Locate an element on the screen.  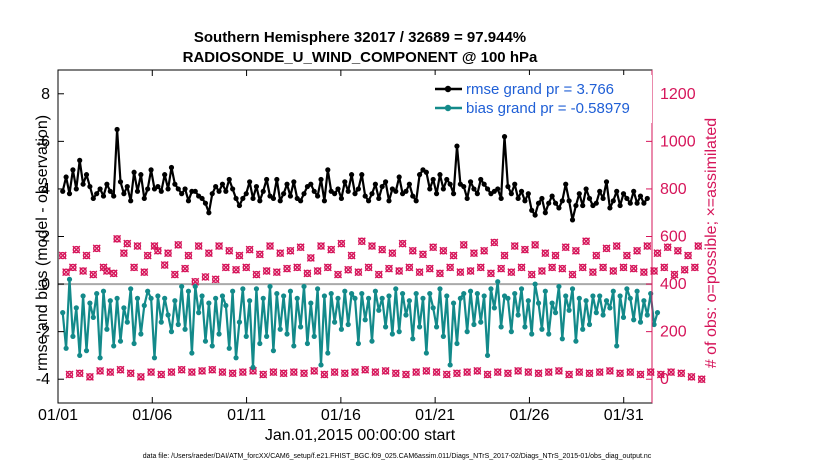
legend-bias-label: bias grand pr = -0.58979 is located at coordinates (548, 108).